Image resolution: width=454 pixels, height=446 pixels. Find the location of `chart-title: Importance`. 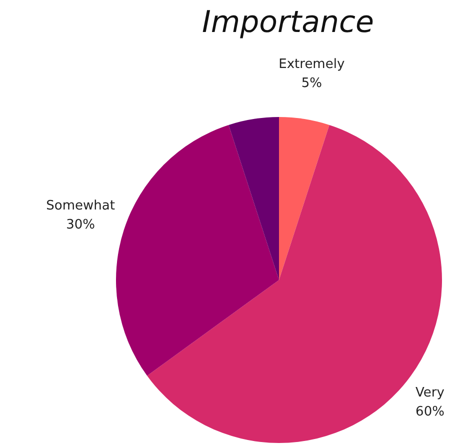

chart-title: Importance is located at coordinates (288, 22).